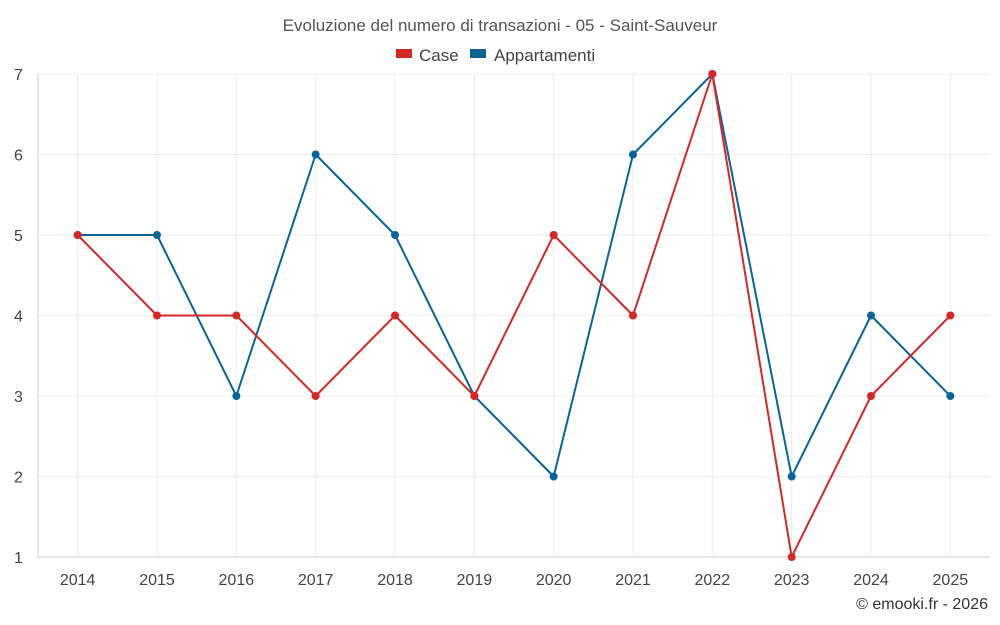  Describe the element at coordinates (157, 235) in the screenshot. I see `data-point-appartamenti-2015` at that location.